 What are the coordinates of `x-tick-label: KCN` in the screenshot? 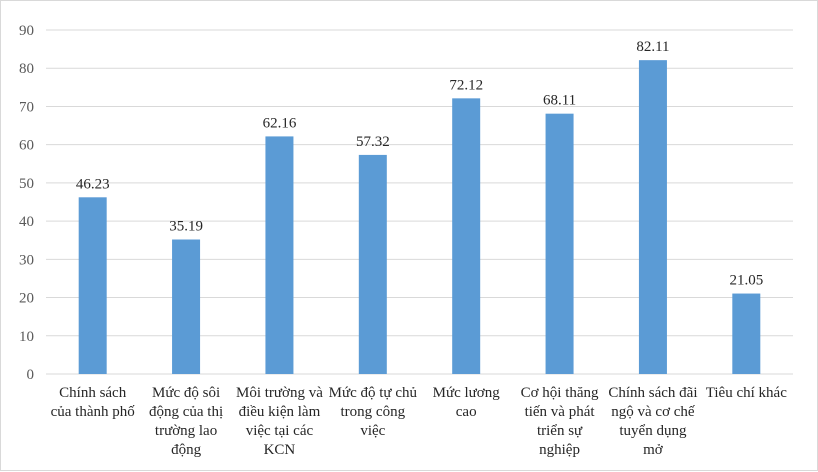 It's located at (280, 450).